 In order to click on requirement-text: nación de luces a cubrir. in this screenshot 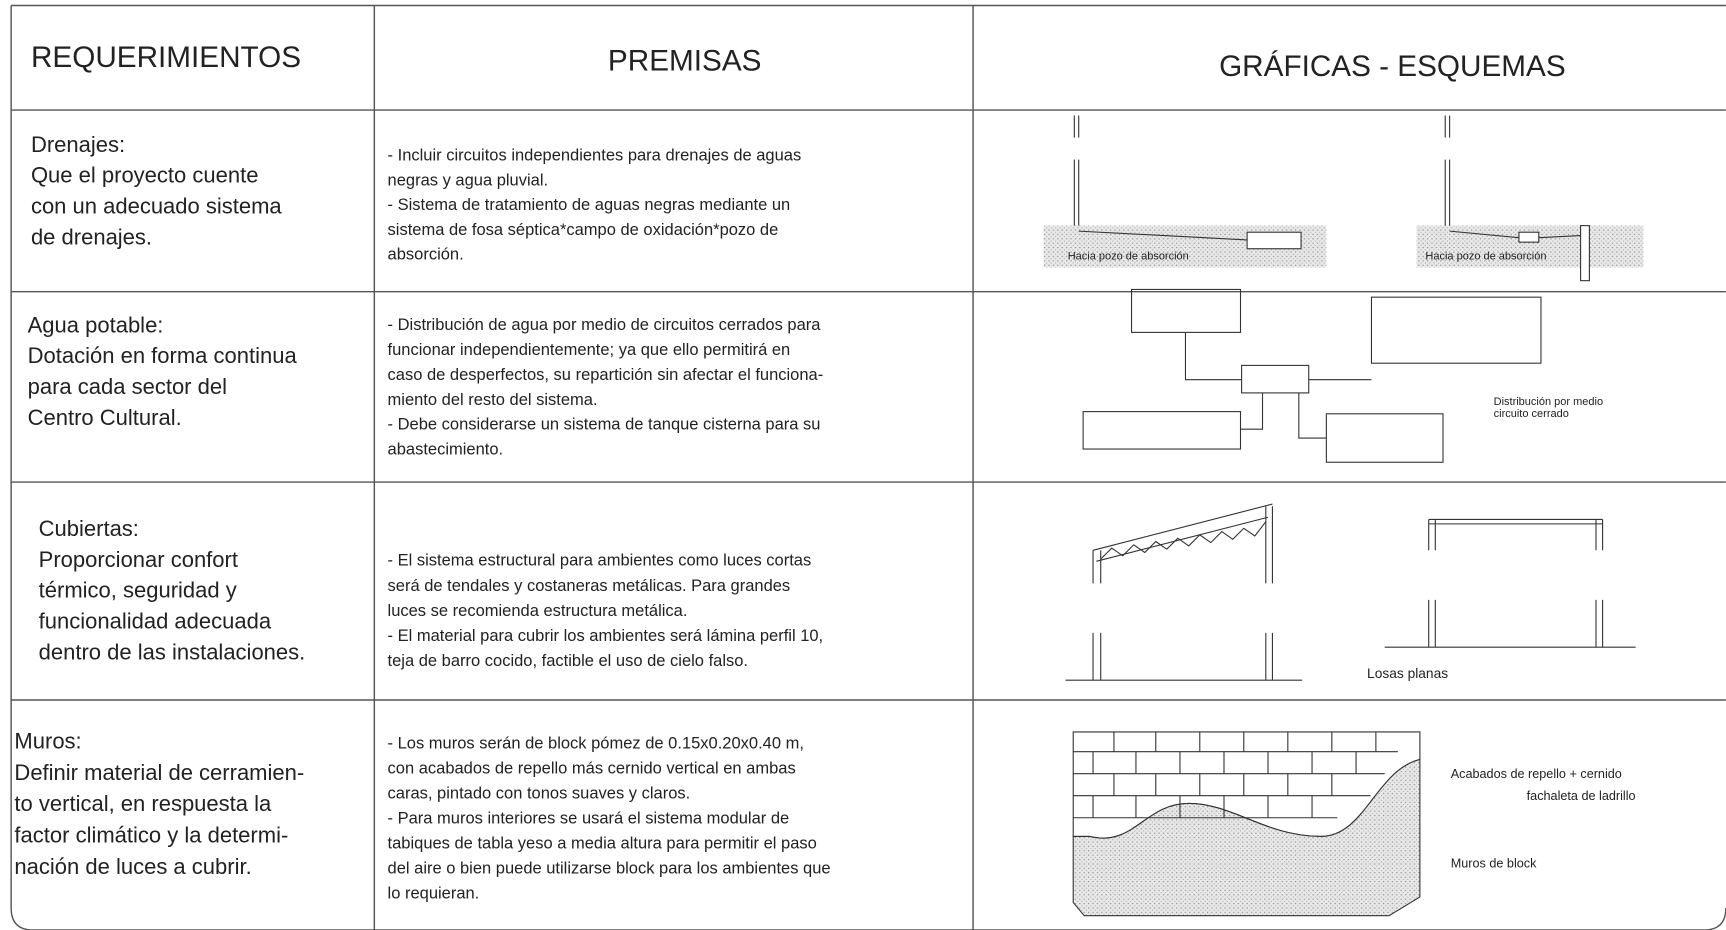, I will do `click(132, 866)`.